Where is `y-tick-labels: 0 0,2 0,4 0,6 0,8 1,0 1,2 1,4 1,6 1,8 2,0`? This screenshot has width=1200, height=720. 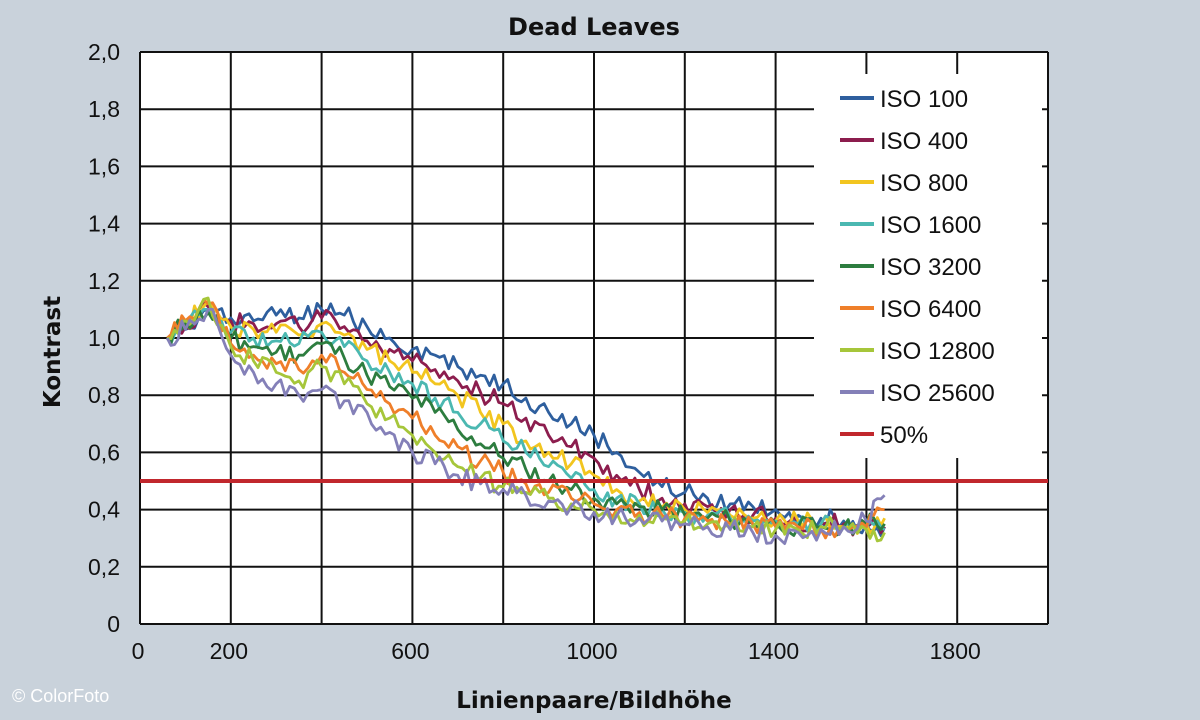
y-tick-labels: 0 0,2 0,4 0,6 0,8 1,0 1,2 1,4 1,6 1,8 2,0 is located at coordinates (104, 338).